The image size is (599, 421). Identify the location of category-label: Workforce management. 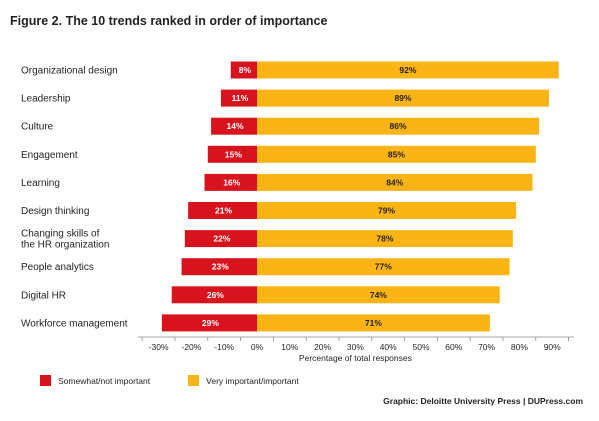
(74, 323).